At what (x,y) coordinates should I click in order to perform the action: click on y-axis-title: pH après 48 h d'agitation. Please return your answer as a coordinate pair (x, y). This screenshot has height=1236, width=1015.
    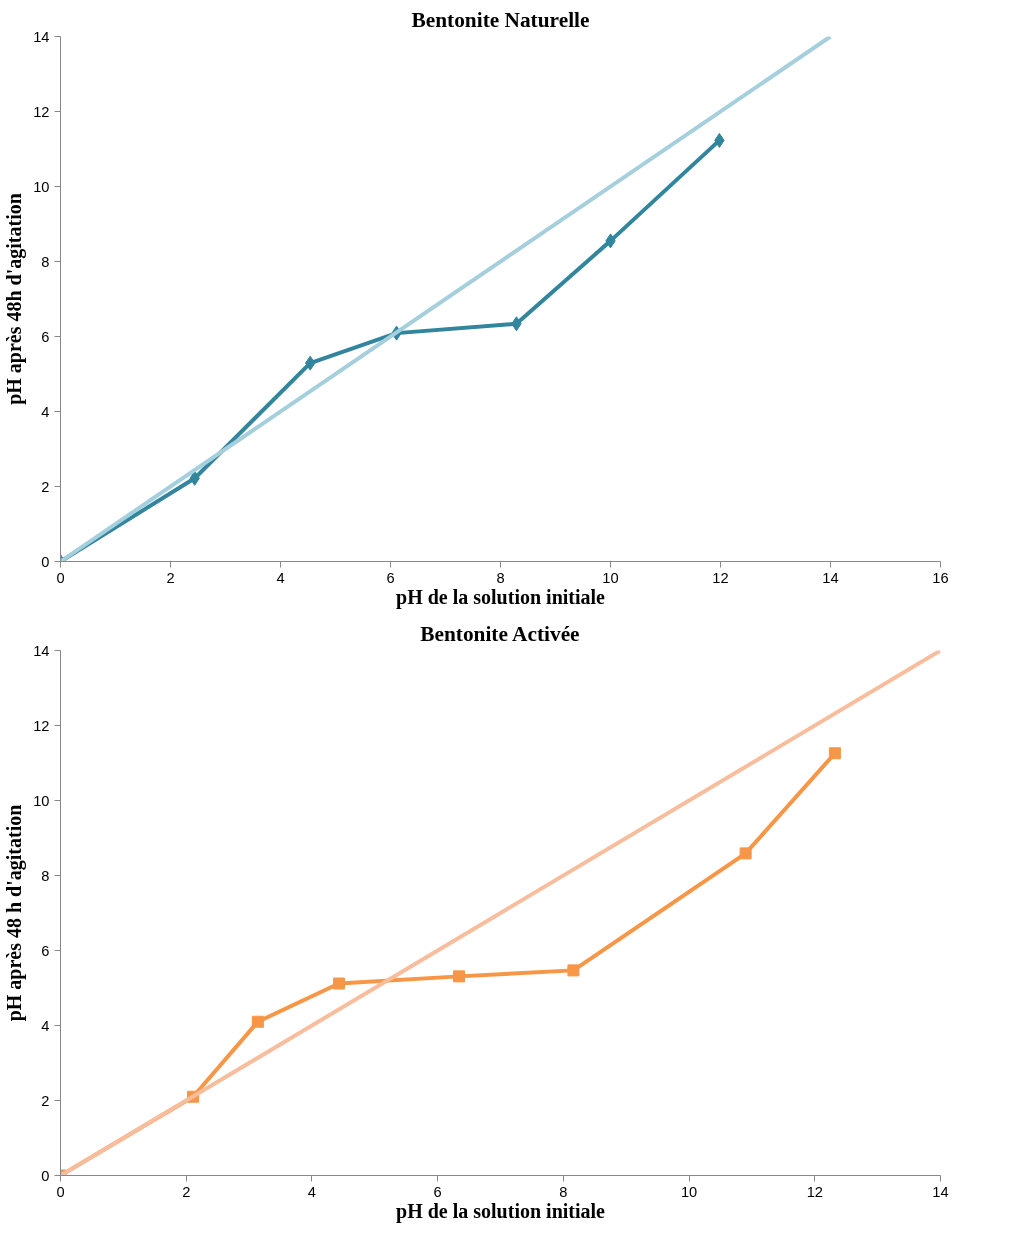
    Looking at the image, I should click on (15, 913).